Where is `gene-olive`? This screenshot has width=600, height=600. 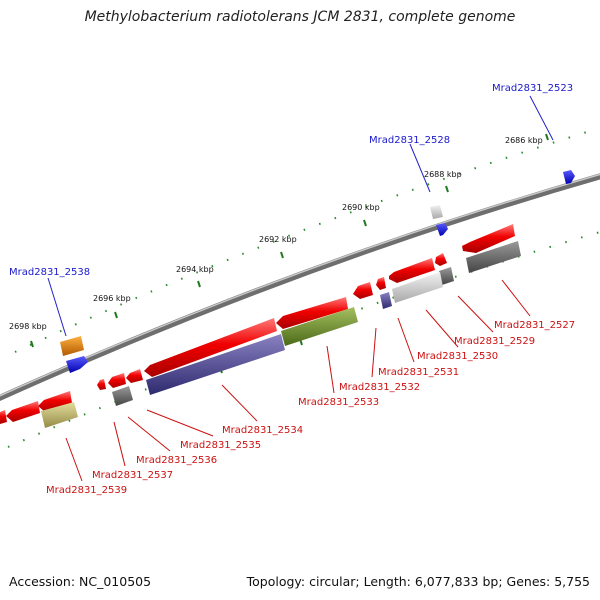
gene-olive is located at coordinates (319, 326).